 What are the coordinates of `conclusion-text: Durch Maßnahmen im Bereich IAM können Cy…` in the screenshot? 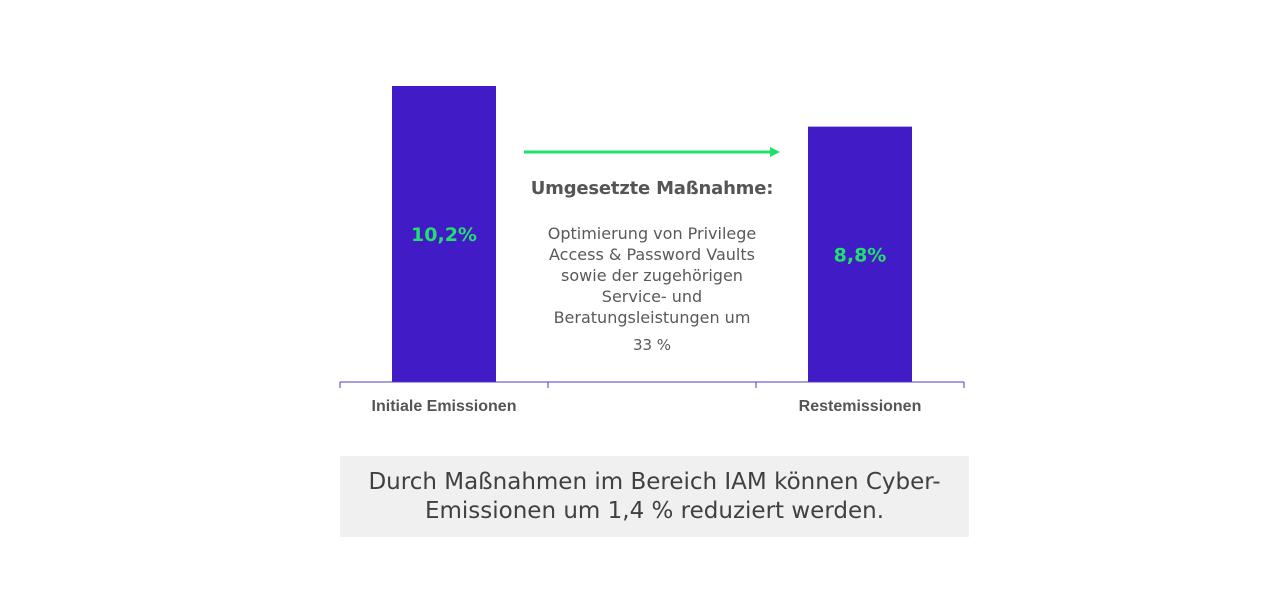 It's located at (654, 496).